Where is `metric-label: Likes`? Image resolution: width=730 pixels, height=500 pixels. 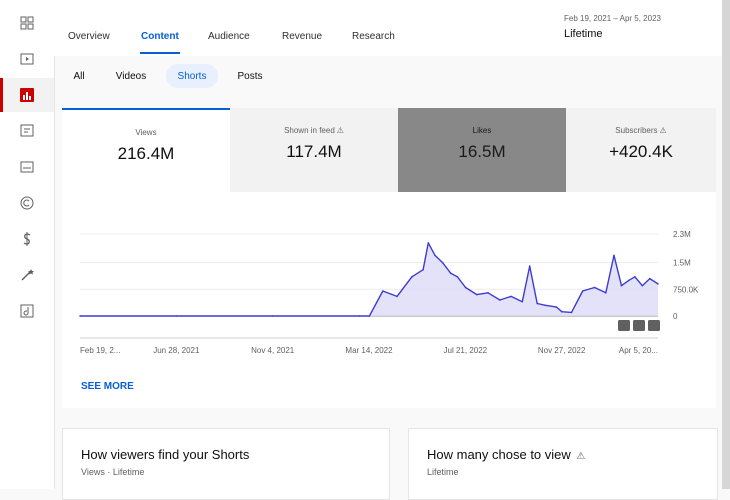 metric-label: Likes is located at coordinates (482, 130).